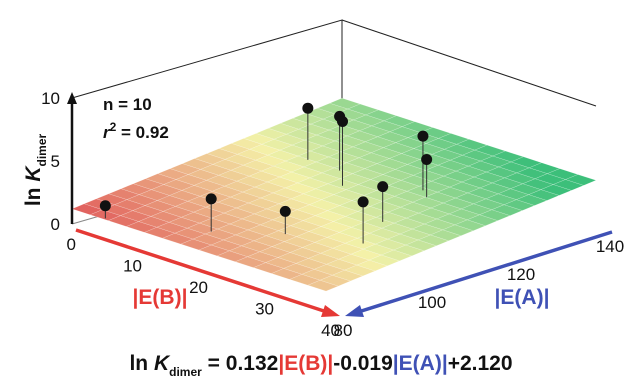 This screenshot has width=642, height=389. What do you see at coordinates (343, 330) in the screenshot?
I see `a-tick-80: 80` at bounding box center [343, 330].